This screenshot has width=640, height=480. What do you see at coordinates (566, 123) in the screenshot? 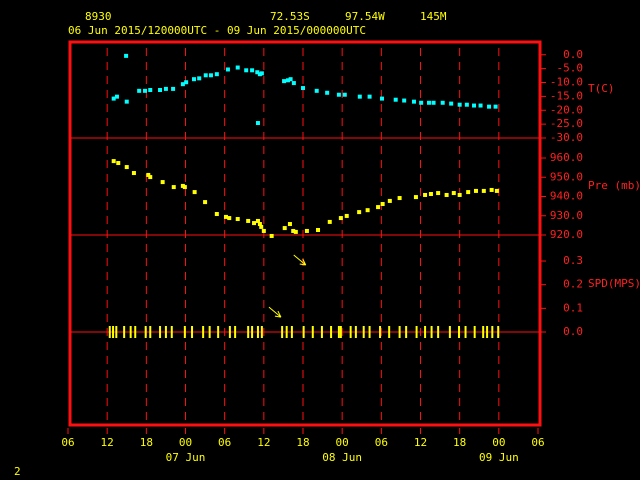
I see `y-tick-label: -25.0` at bounding box center [566, 123].